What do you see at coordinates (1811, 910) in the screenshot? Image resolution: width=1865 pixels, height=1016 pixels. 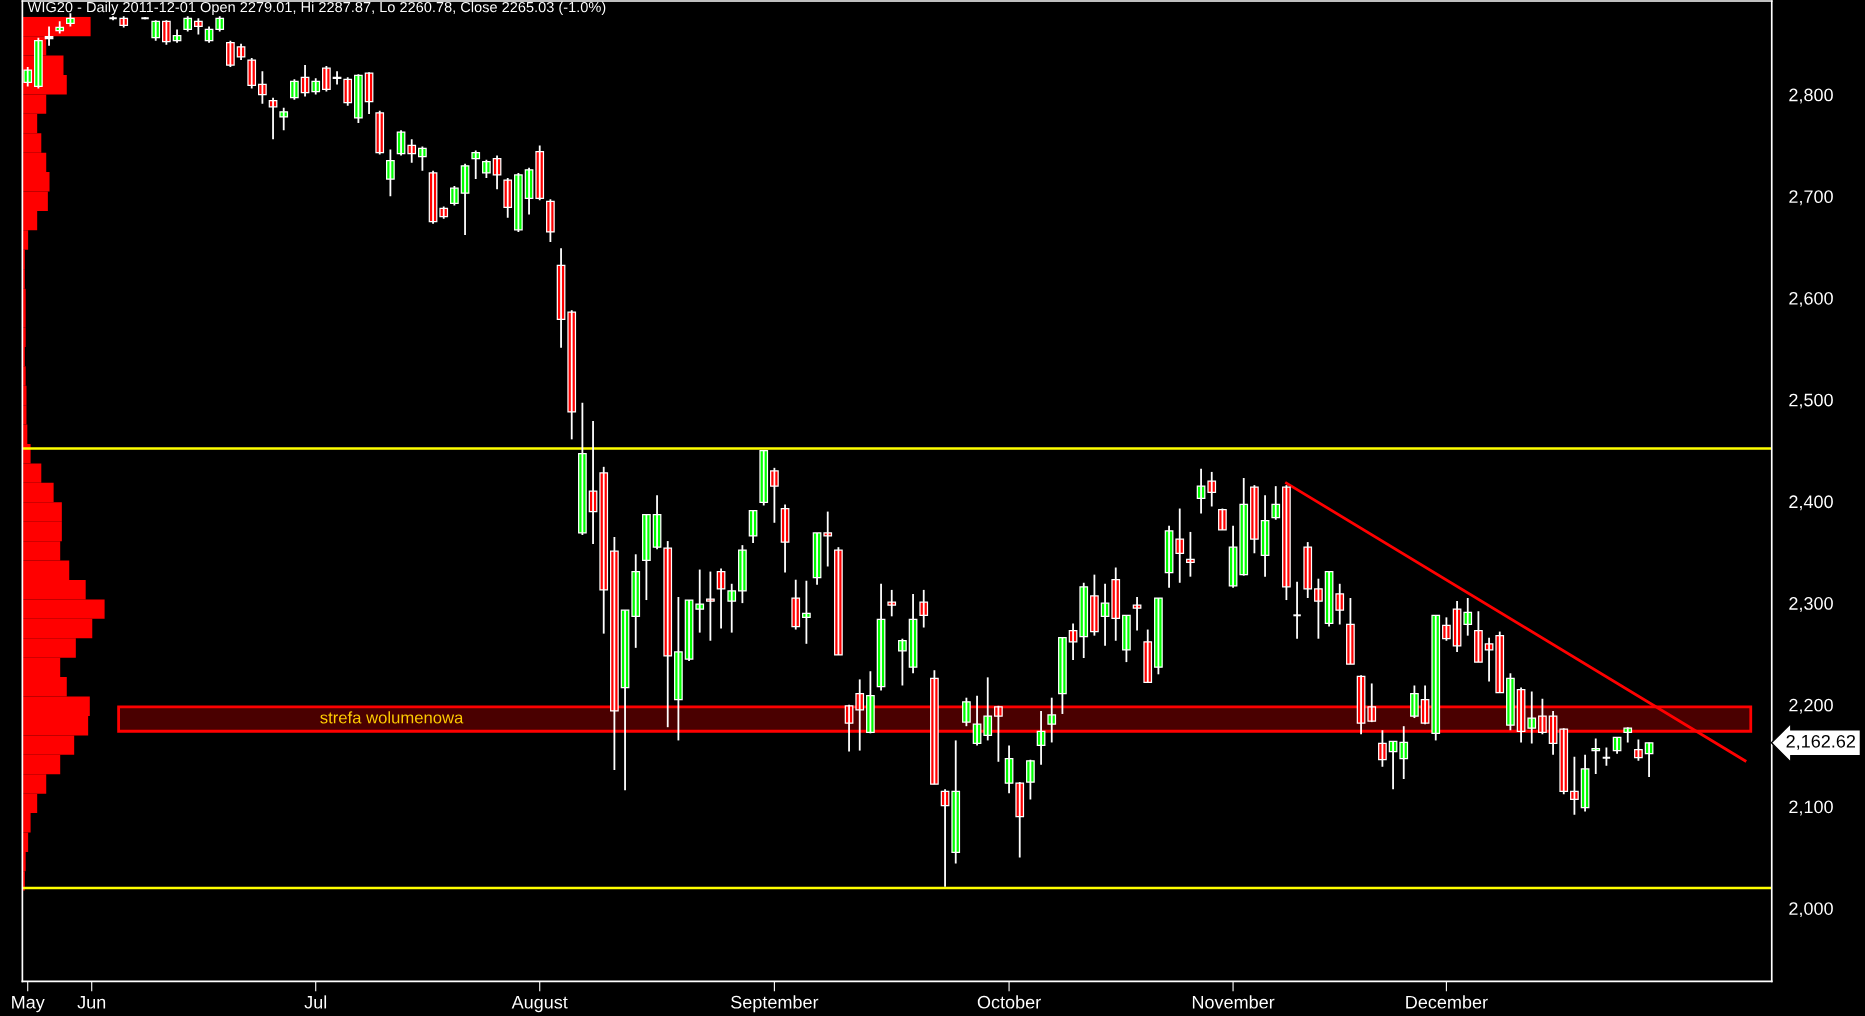 I see `y-tick-label: 2,000` at bounding box center [1811, 910].